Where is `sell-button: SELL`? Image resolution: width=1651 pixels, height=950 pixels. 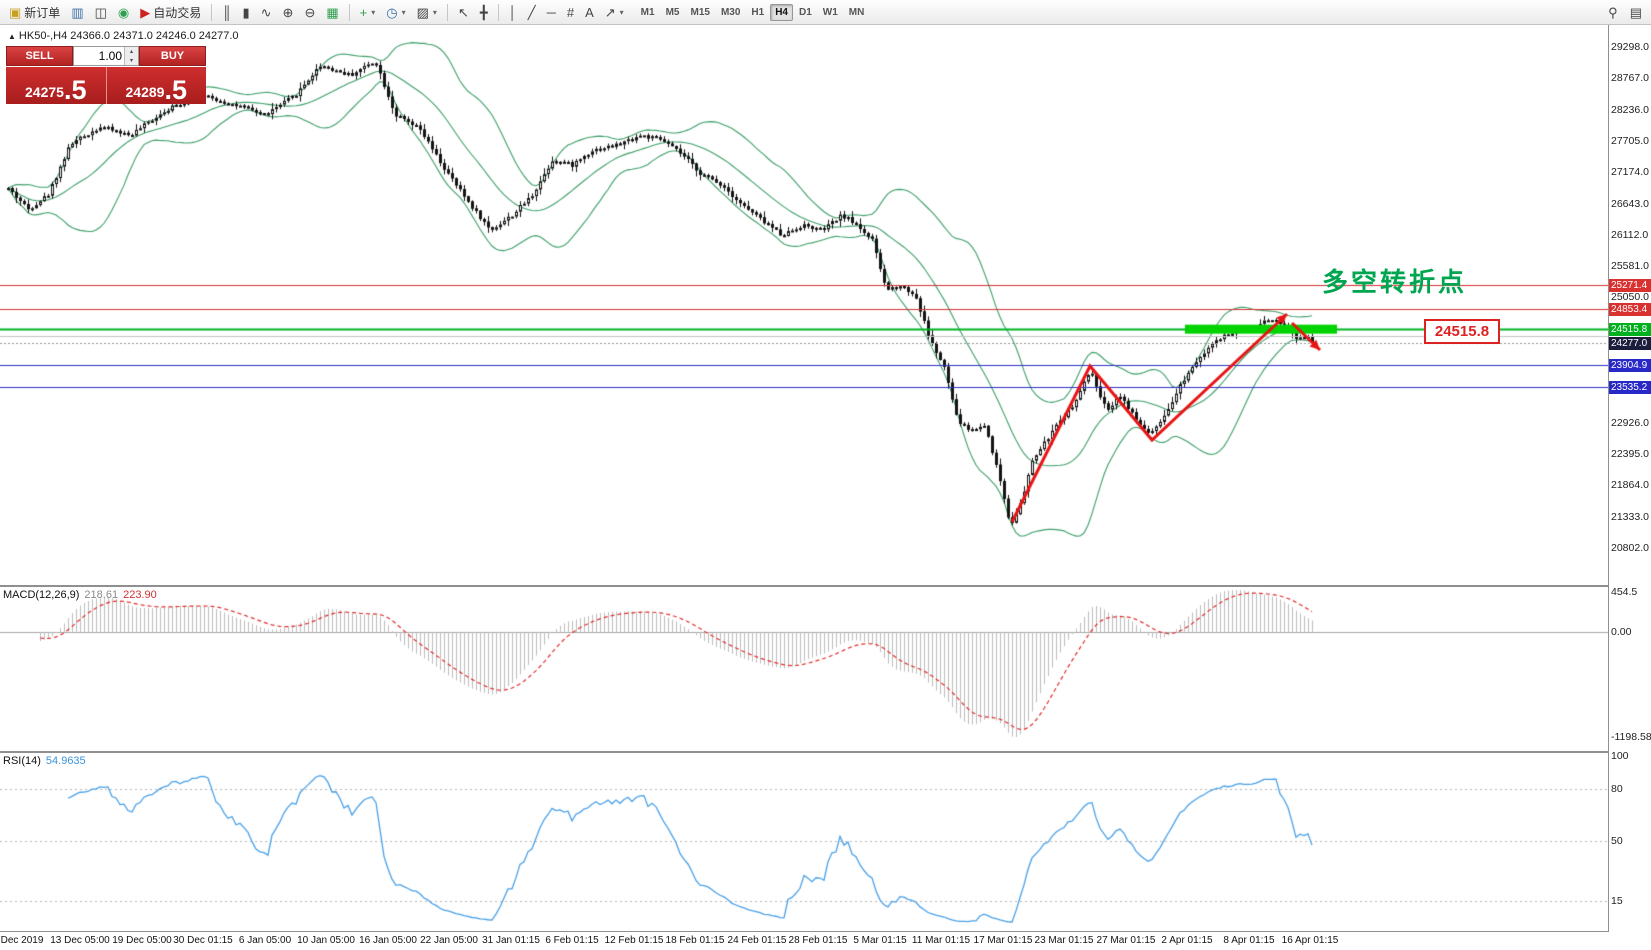 sell-button: SELL is located at coordinates (39, 56).